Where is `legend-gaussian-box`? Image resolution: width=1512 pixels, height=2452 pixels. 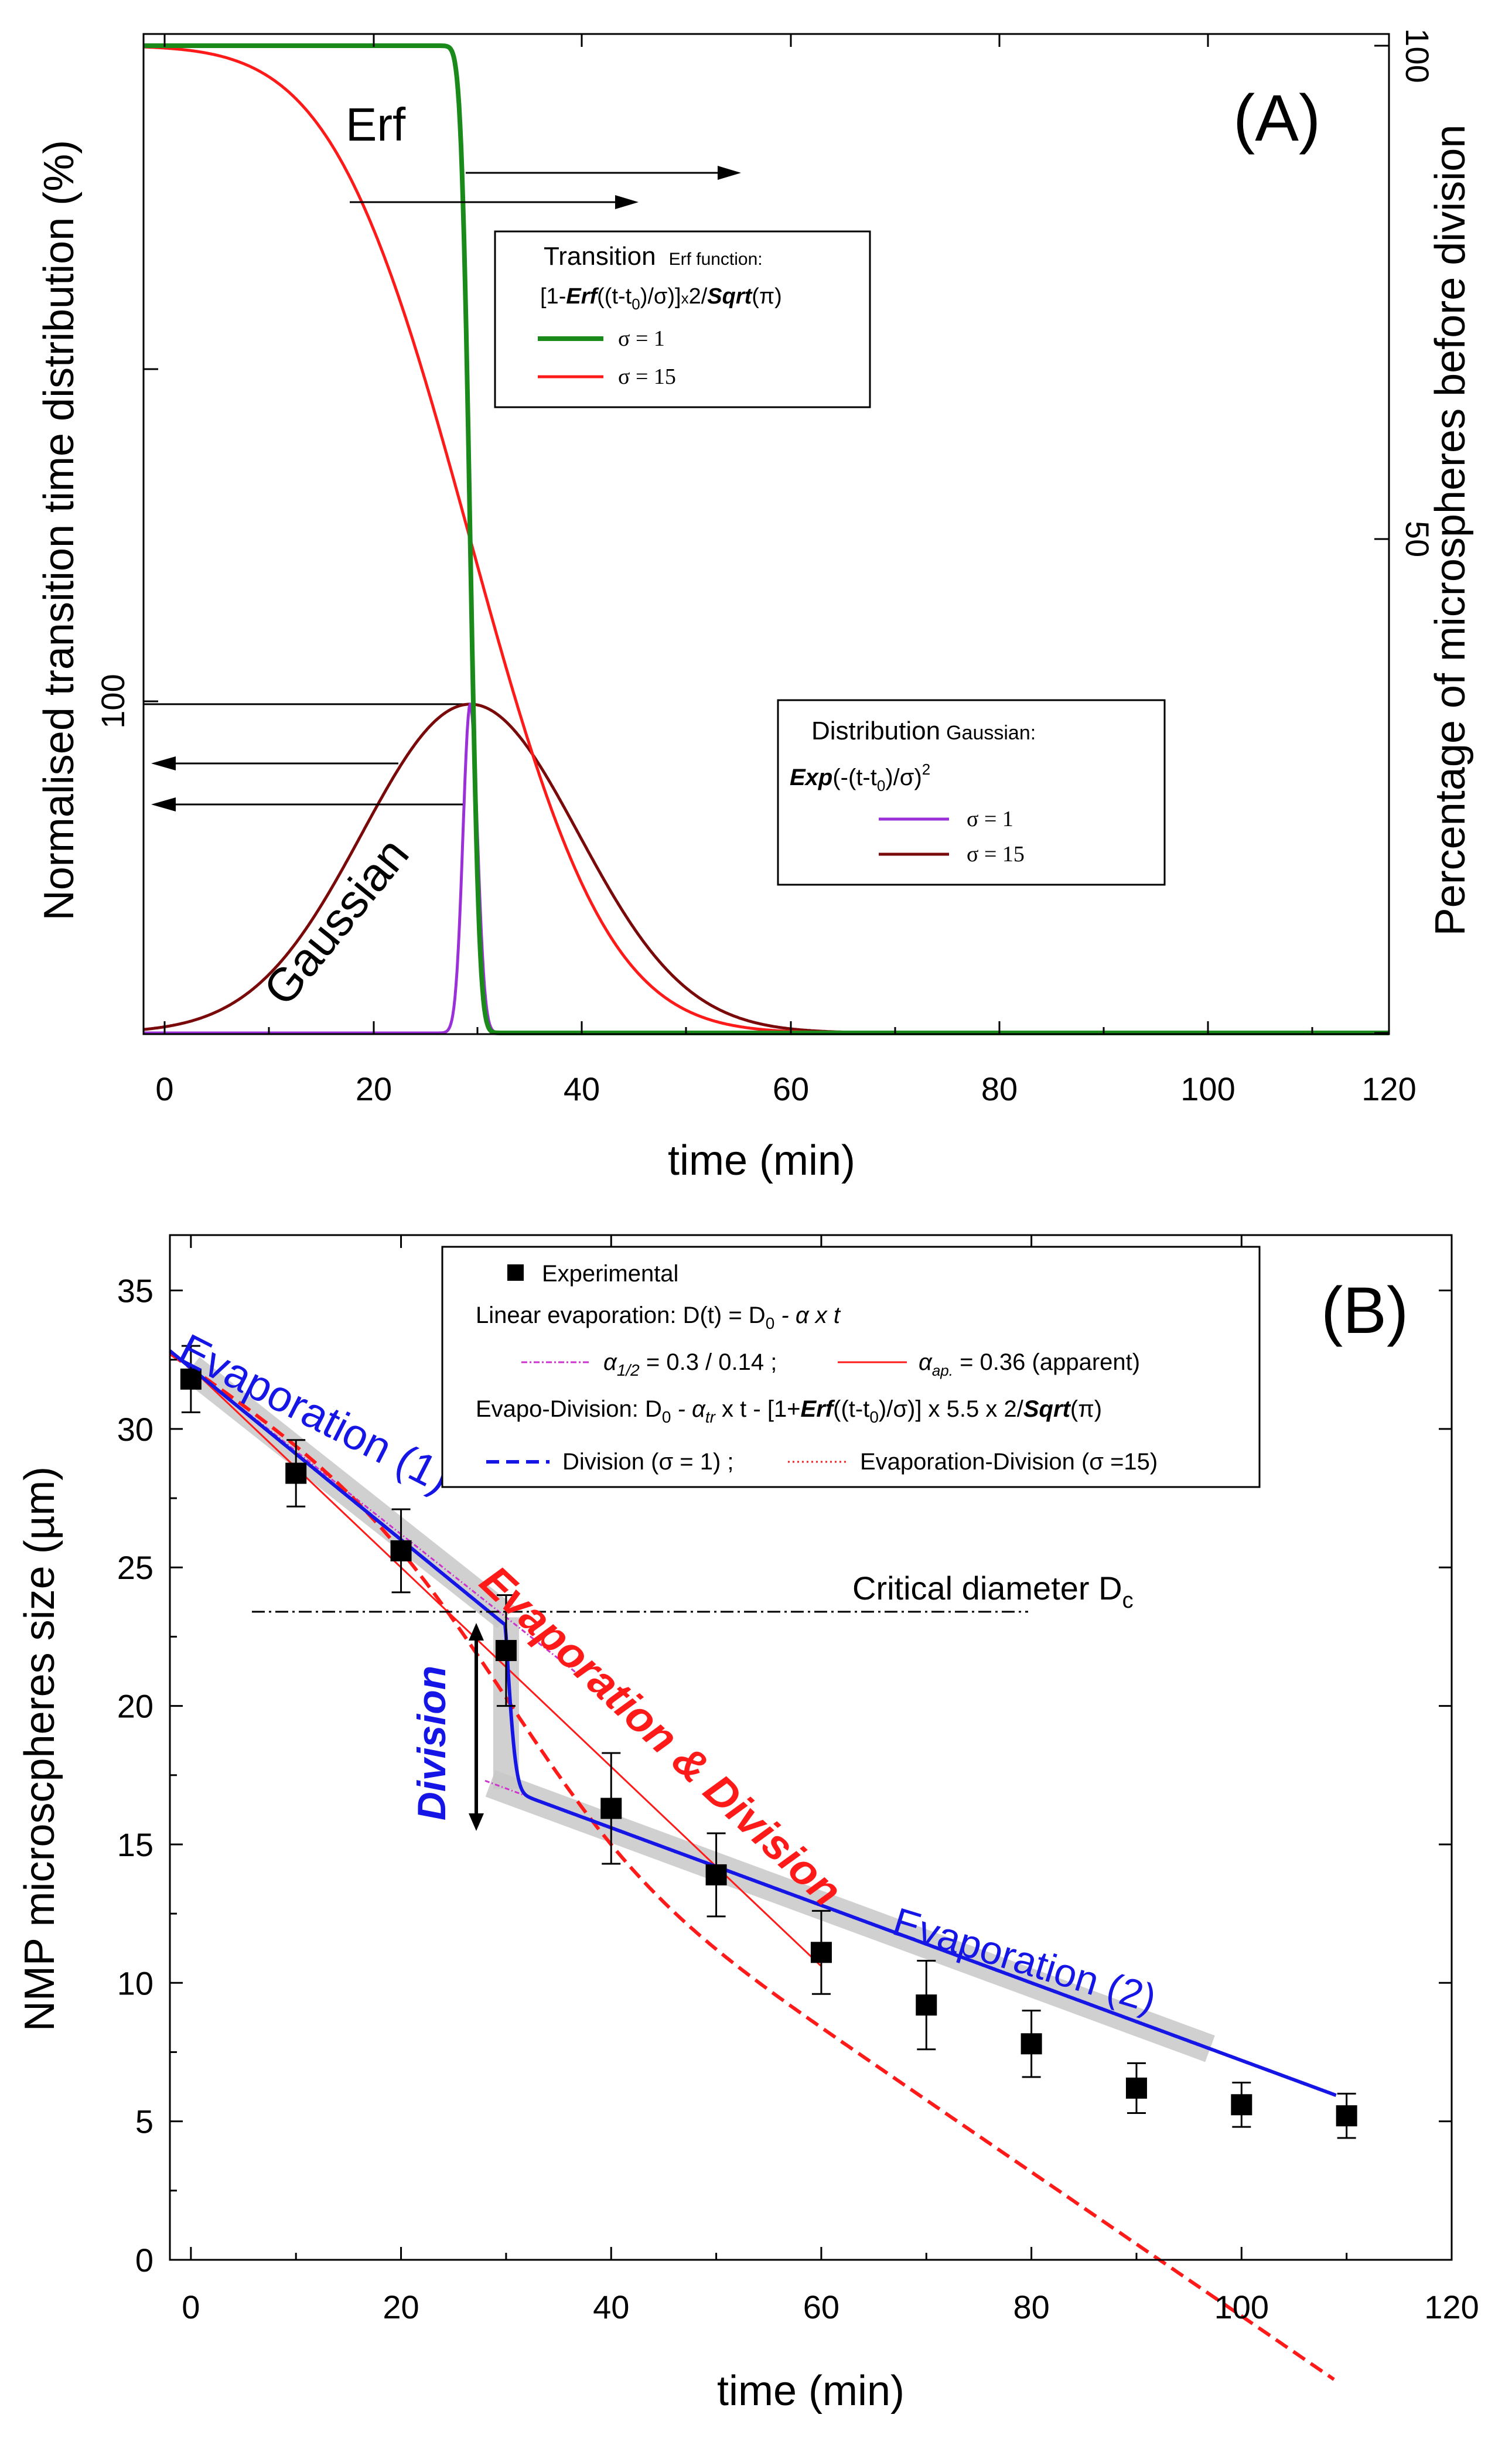 legend-gaussian-box is located at coordinates (971, 792).